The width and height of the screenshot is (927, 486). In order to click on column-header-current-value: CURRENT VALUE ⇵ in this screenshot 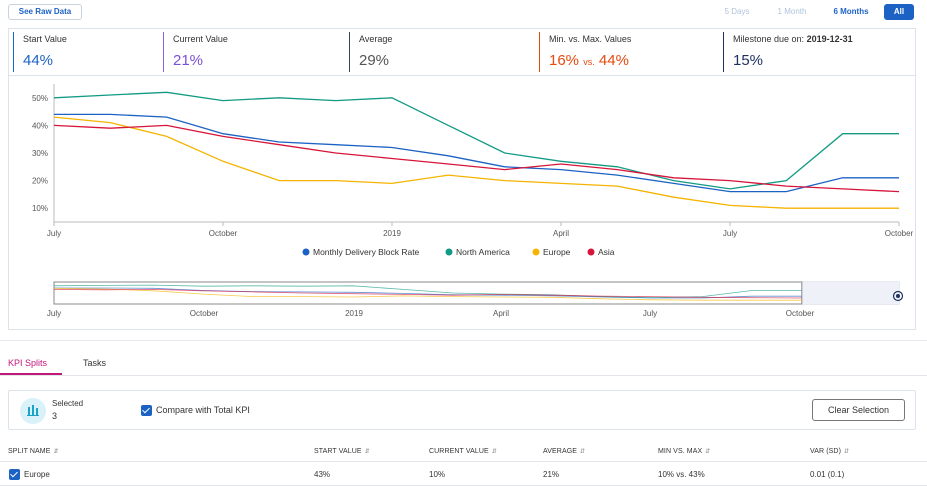, I will do `click(463, 451)`.